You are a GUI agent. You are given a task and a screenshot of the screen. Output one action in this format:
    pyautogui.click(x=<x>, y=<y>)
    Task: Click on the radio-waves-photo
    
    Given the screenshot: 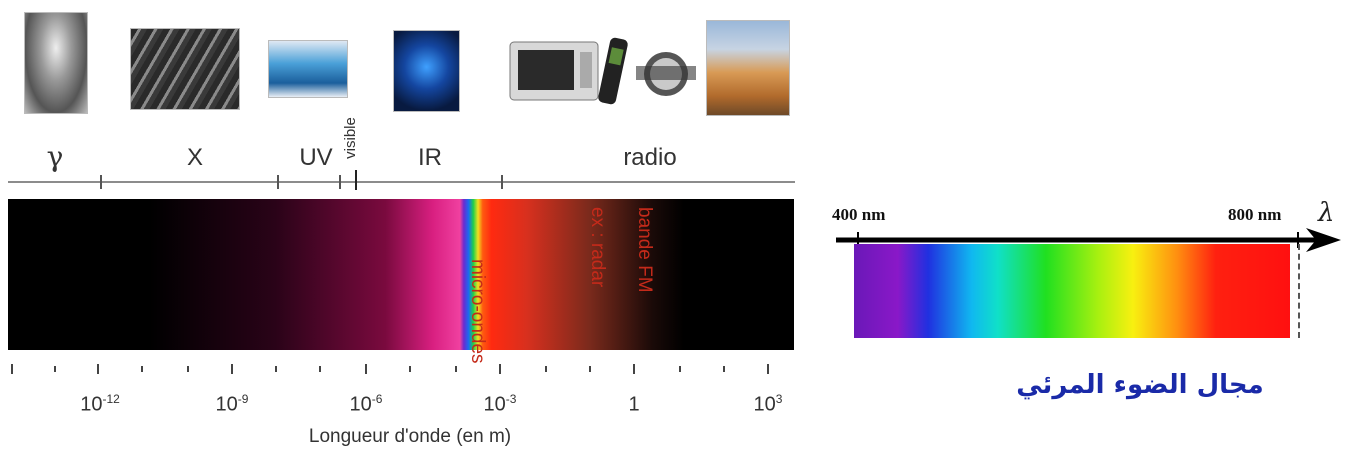 What is the action you would take?
    pyautogui.click(x=748, y=68)
    